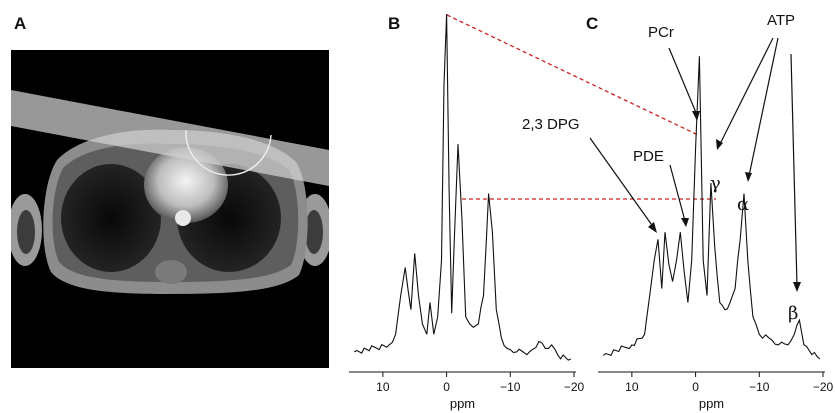  I want to click on atp-alpha-arrow, so click(763, 107).